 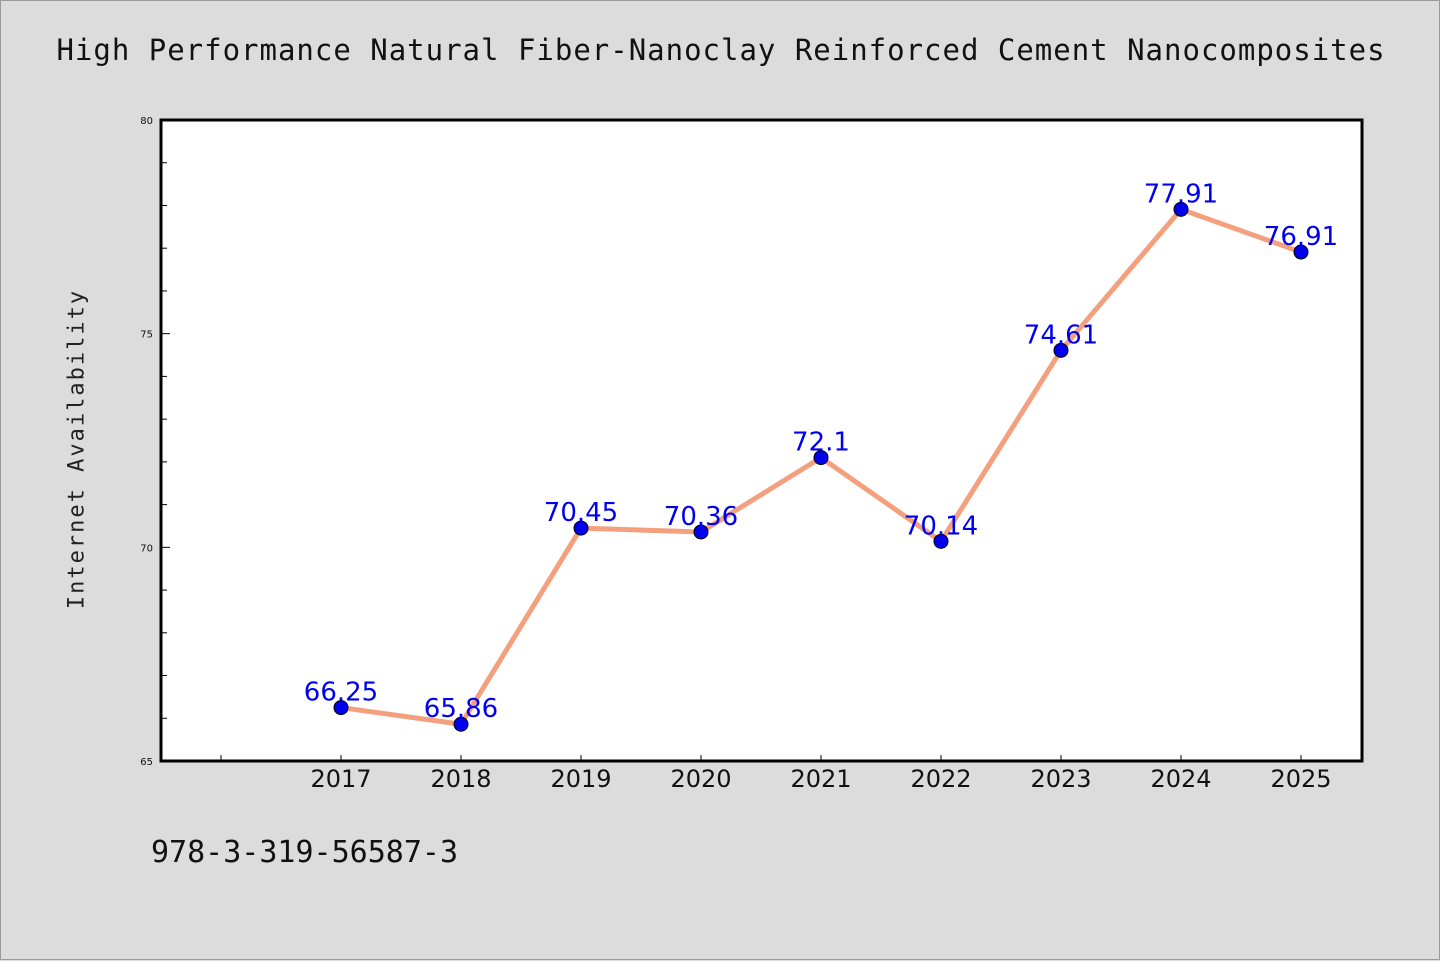 I want to click on y-axis: 65 70 75 80, so click(x=155, y=442).